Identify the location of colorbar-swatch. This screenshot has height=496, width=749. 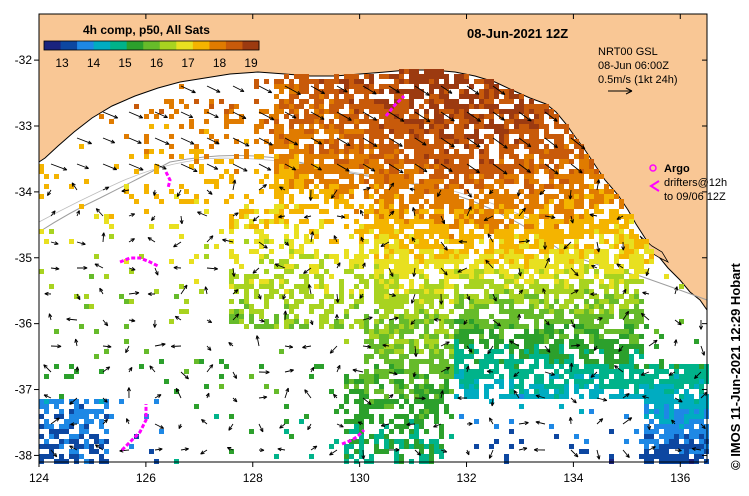
(234, 45).